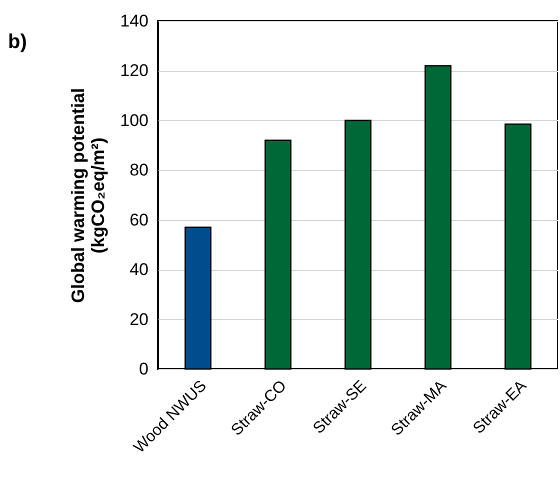 The width and height of the screenshot is (560, 497). Describe the element at coordinates (143, 369) in the screenshot. I see `y-tick-label: 0` at that location.